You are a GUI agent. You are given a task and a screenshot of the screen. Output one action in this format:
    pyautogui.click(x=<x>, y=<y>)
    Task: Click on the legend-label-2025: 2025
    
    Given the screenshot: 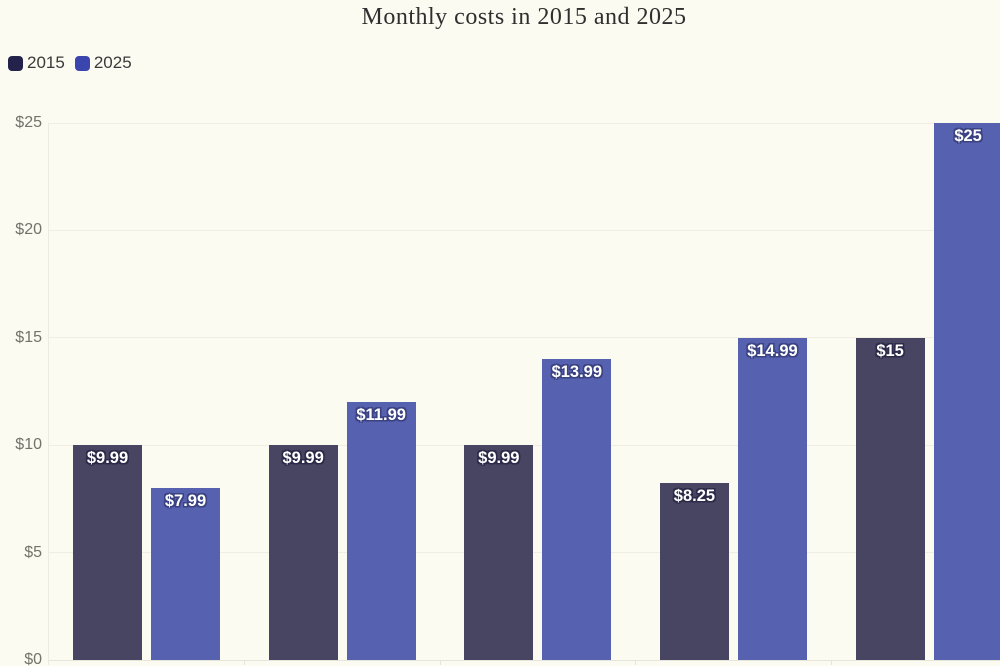 What is the action you would take?
    pyautogui.click(x=112, y=62)
    